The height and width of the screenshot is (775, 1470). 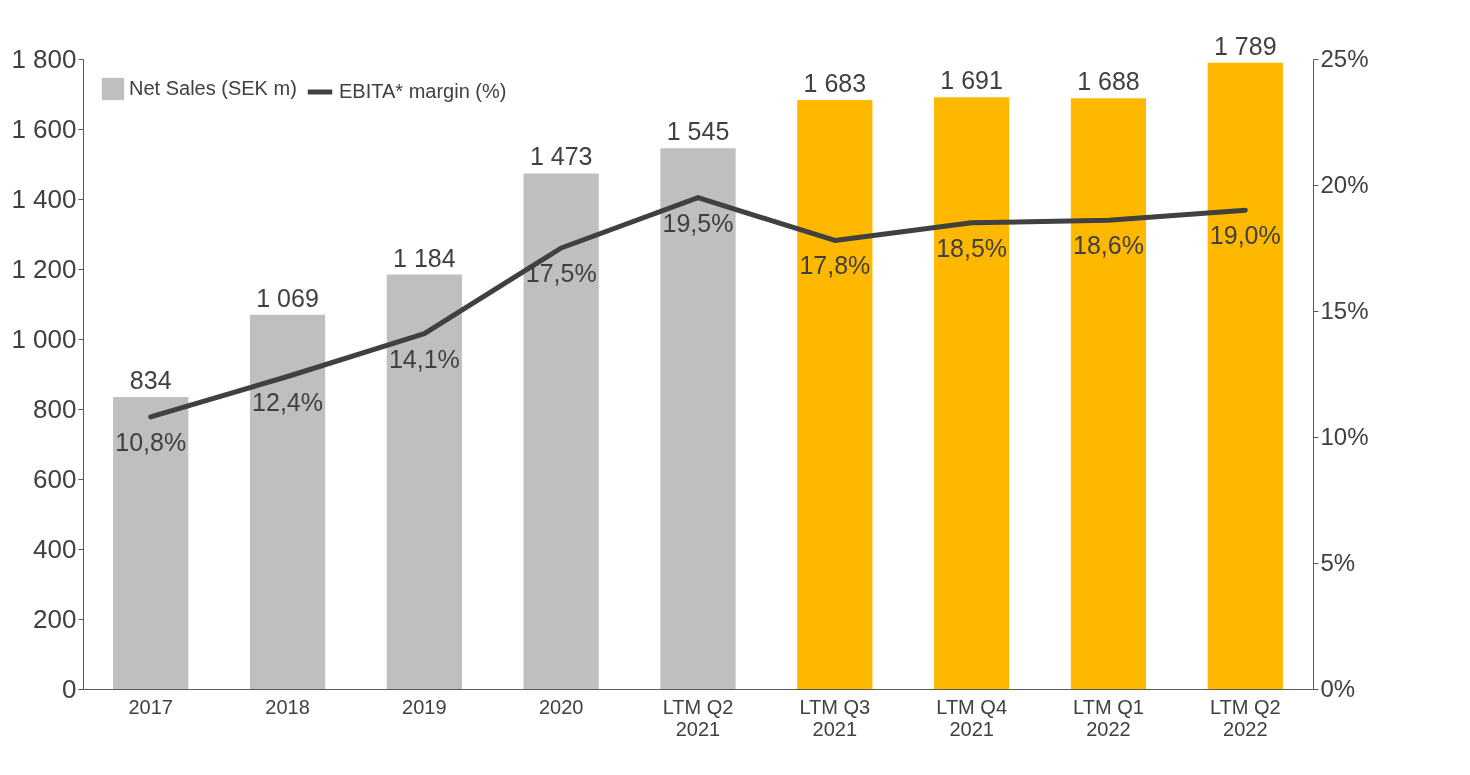 I want to click on y-tick-label: 1 200, so click(x=44, y=268).